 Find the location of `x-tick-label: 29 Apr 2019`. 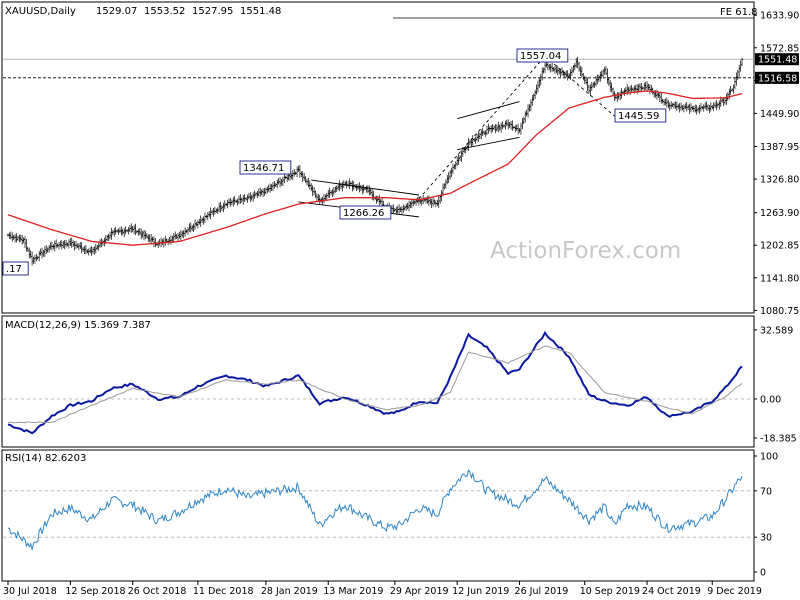

x-tick-label: 29 Apr 2019 is located at coordinates (419, 591).